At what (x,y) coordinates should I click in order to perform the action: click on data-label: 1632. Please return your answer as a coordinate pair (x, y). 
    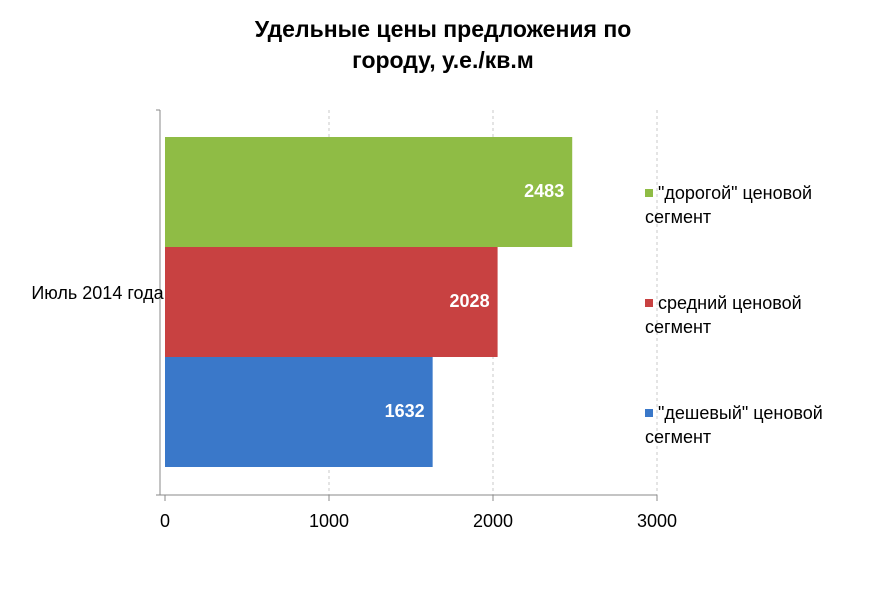
    Looking at the image, I should click on (405, 411).